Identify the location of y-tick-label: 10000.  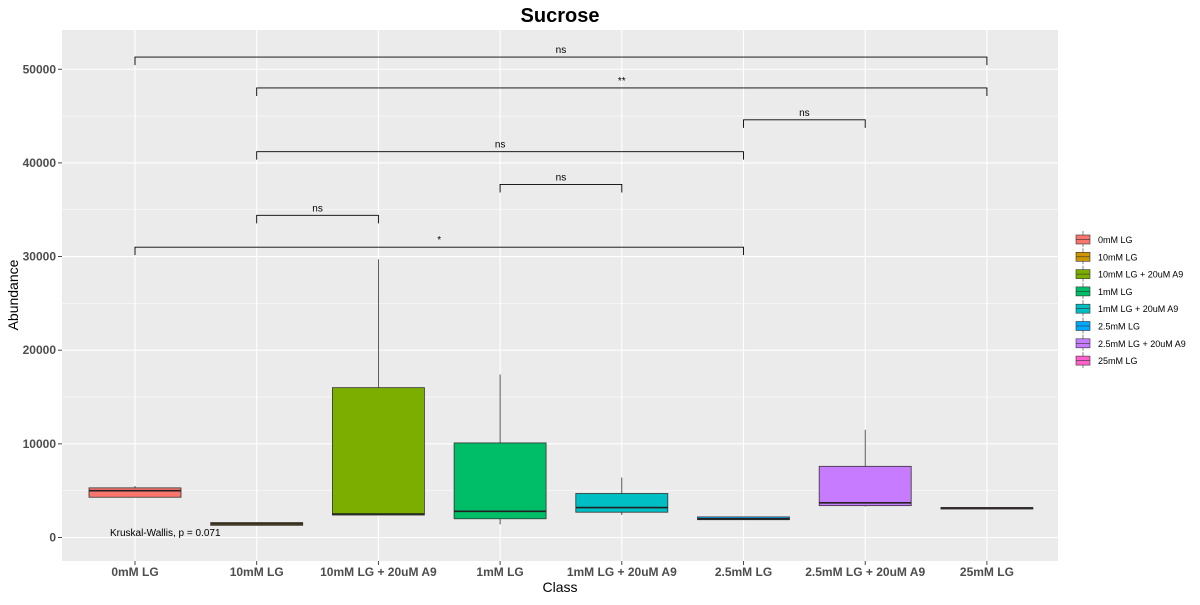
(40, 444).